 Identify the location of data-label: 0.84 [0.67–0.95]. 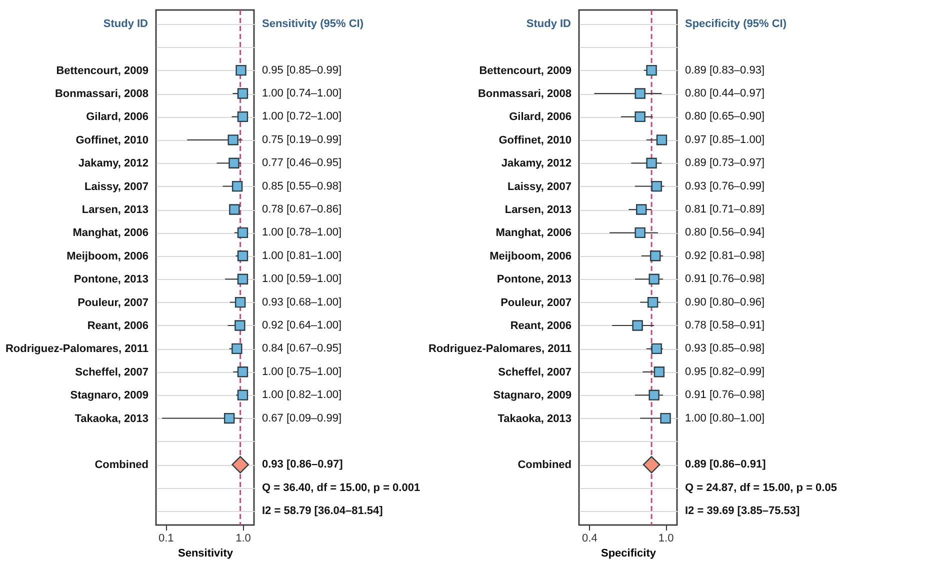
(302, 348).